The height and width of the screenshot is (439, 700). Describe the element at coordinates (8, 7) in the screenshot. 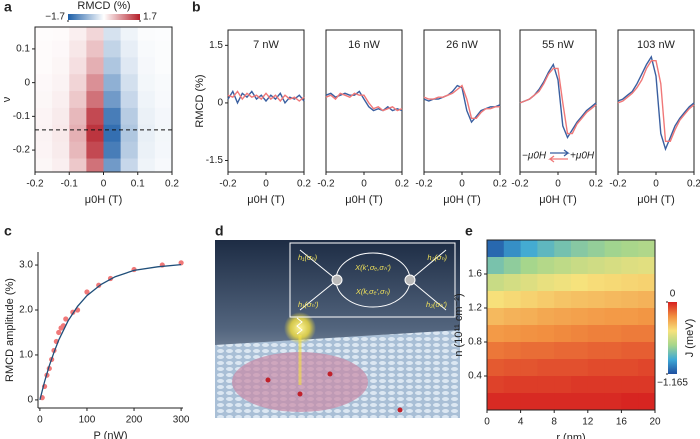

I see `panel-letter: a` at that location.